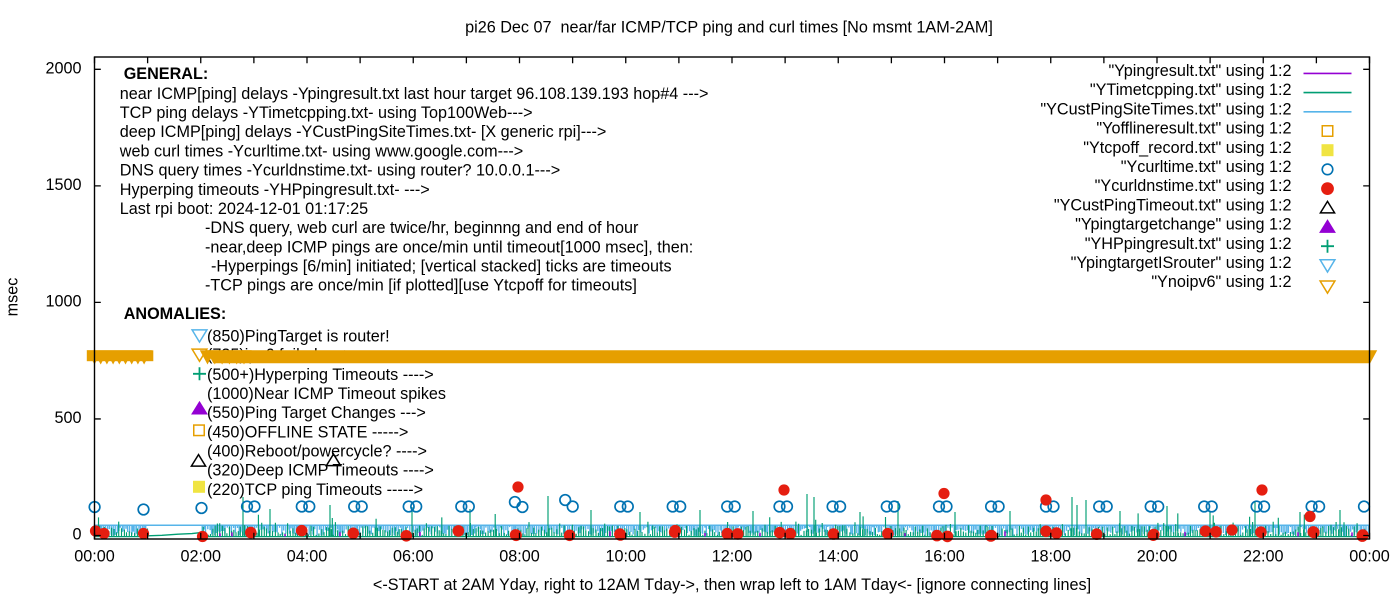  Describe the element at coordinates (63, 185) in the screenshot. I see `svg-text: 1500` at that location.